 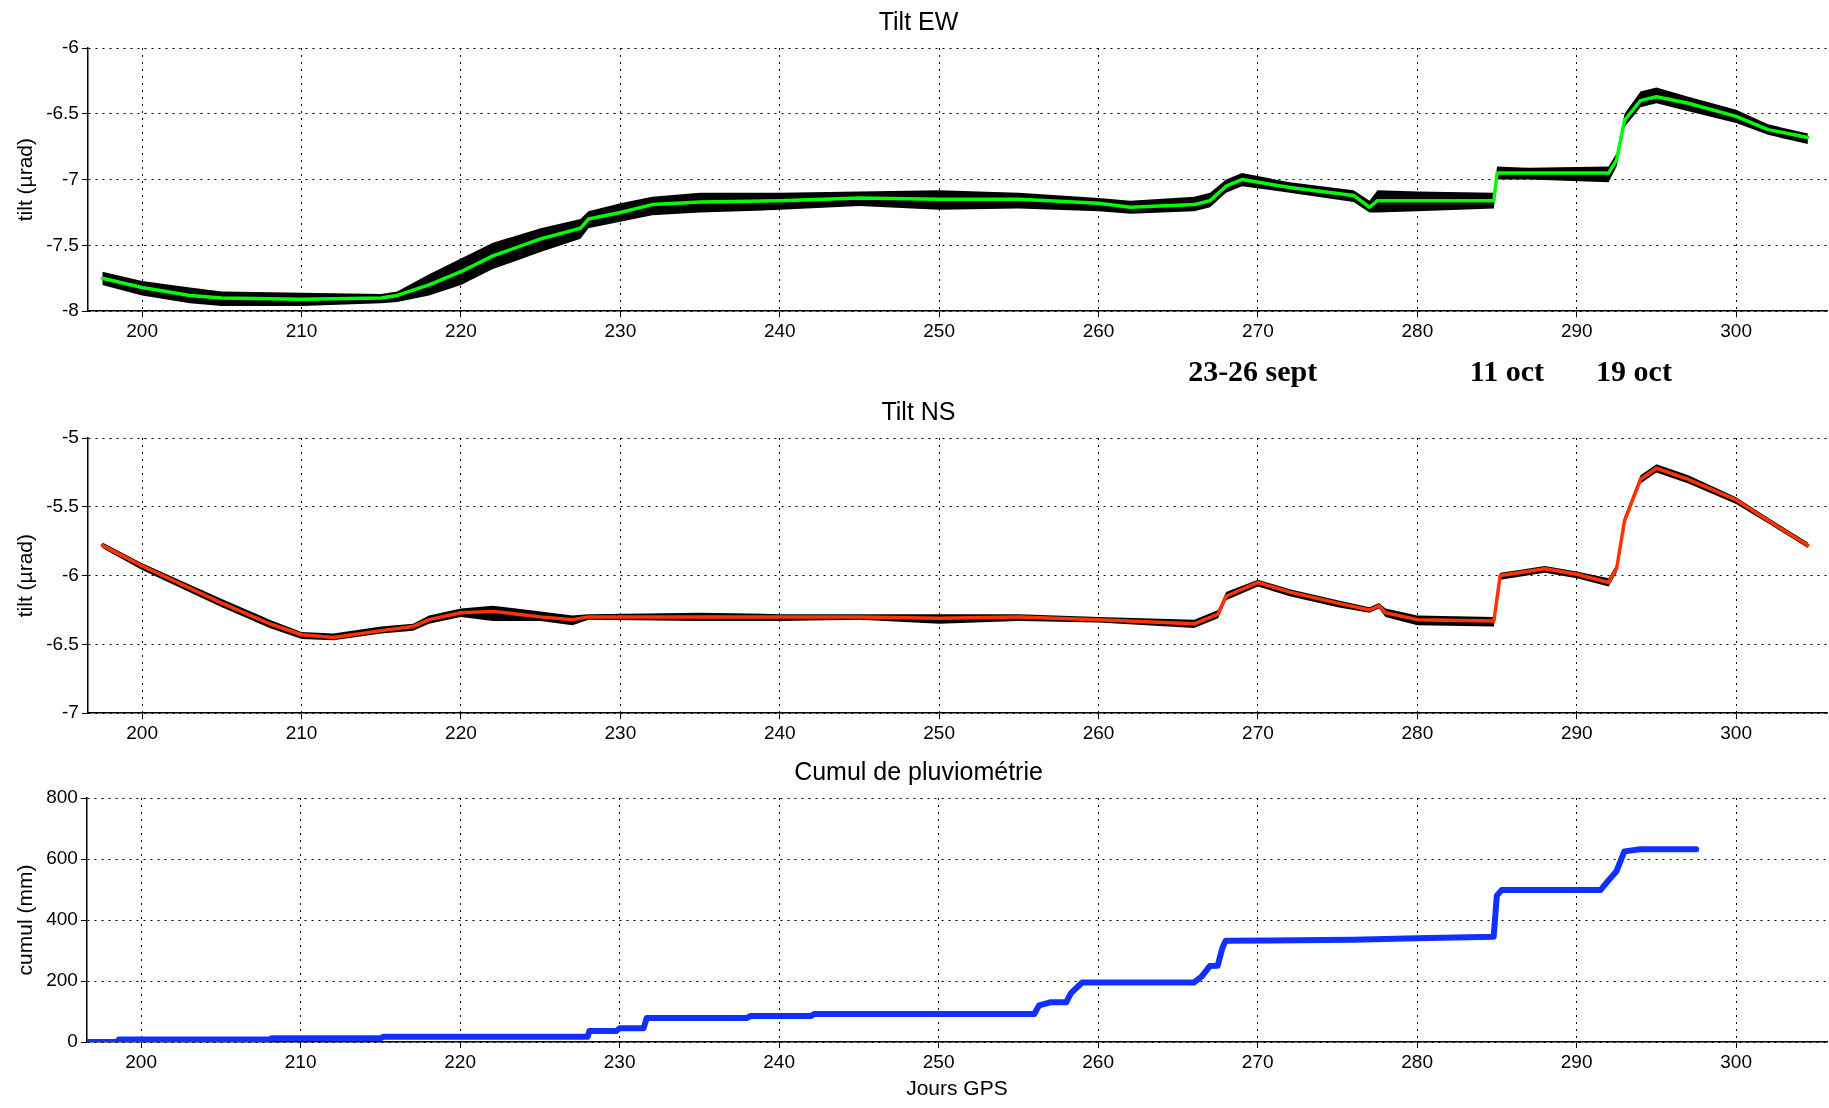 I want to click on y-tick-label: -8, so click(x=70, y=310).